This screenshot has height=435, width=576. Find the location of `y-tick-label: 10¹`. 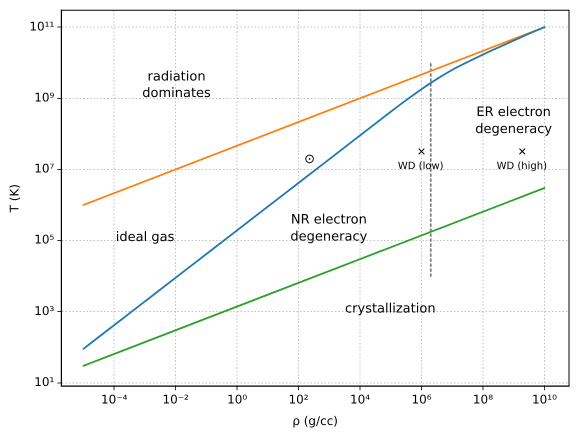

y-tick-label: 10¹ is located at coordinates (44, 381).